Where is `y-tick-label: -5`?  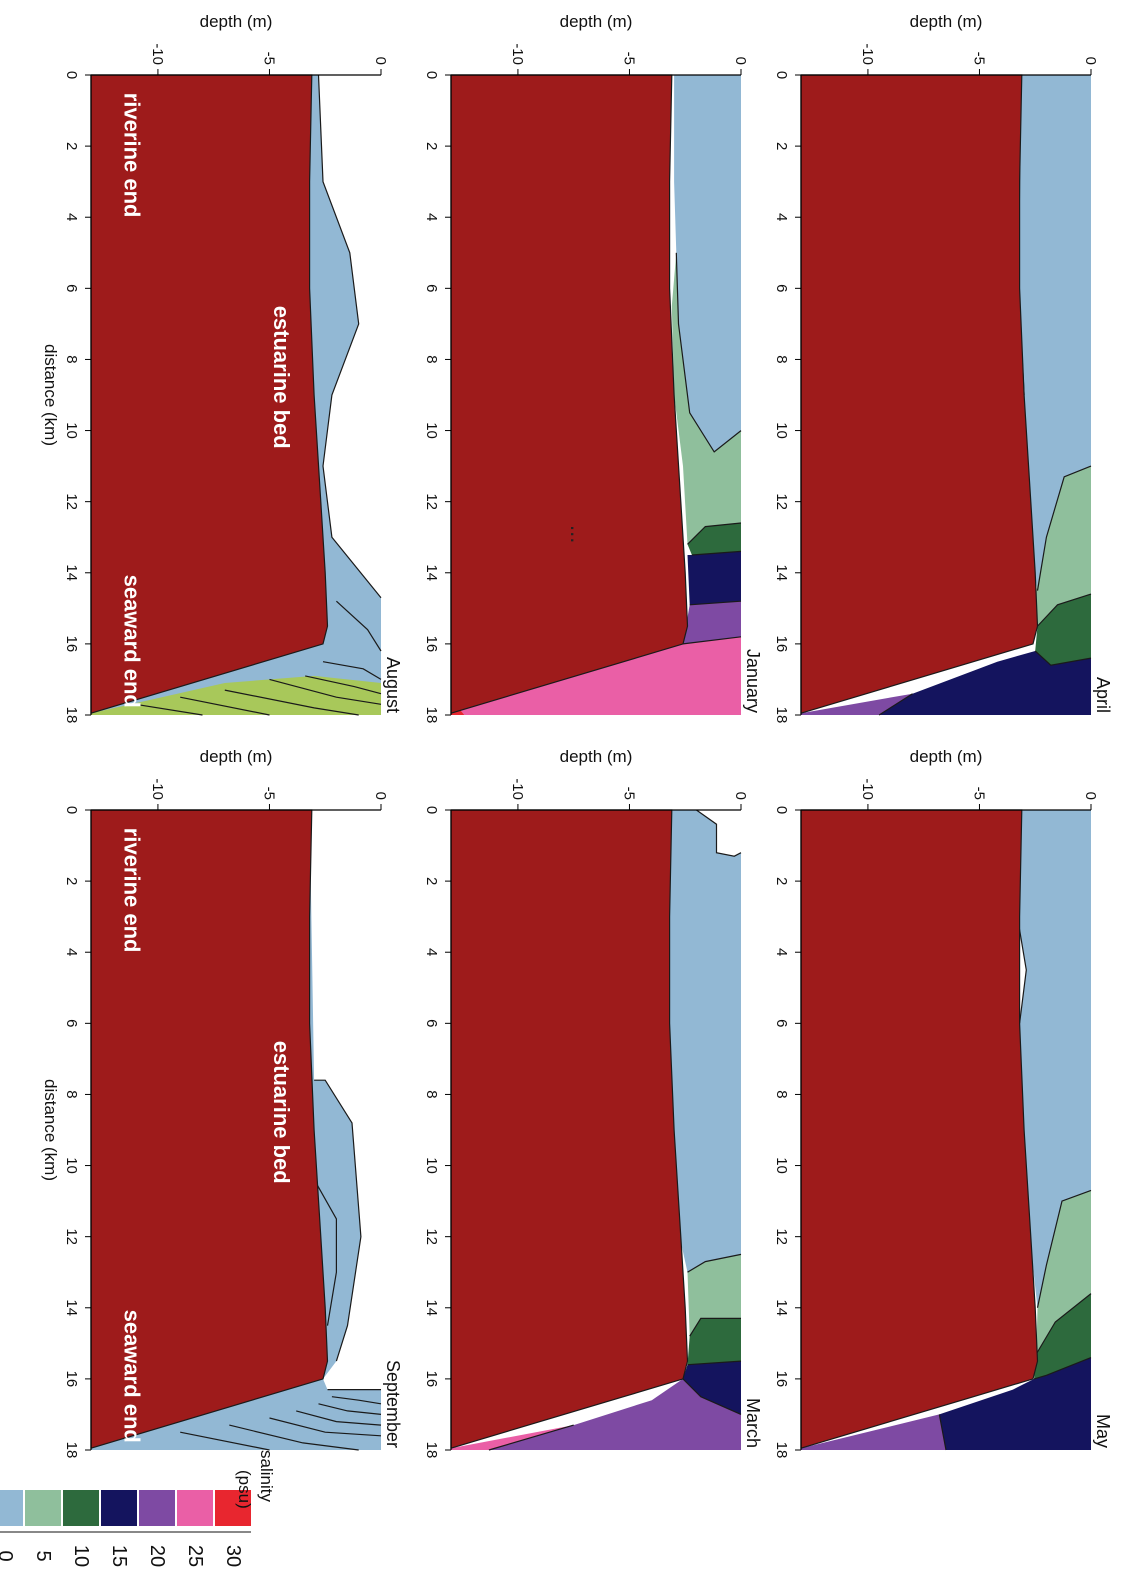
y-tick-label: -5 is located at coordinates (268, 793).